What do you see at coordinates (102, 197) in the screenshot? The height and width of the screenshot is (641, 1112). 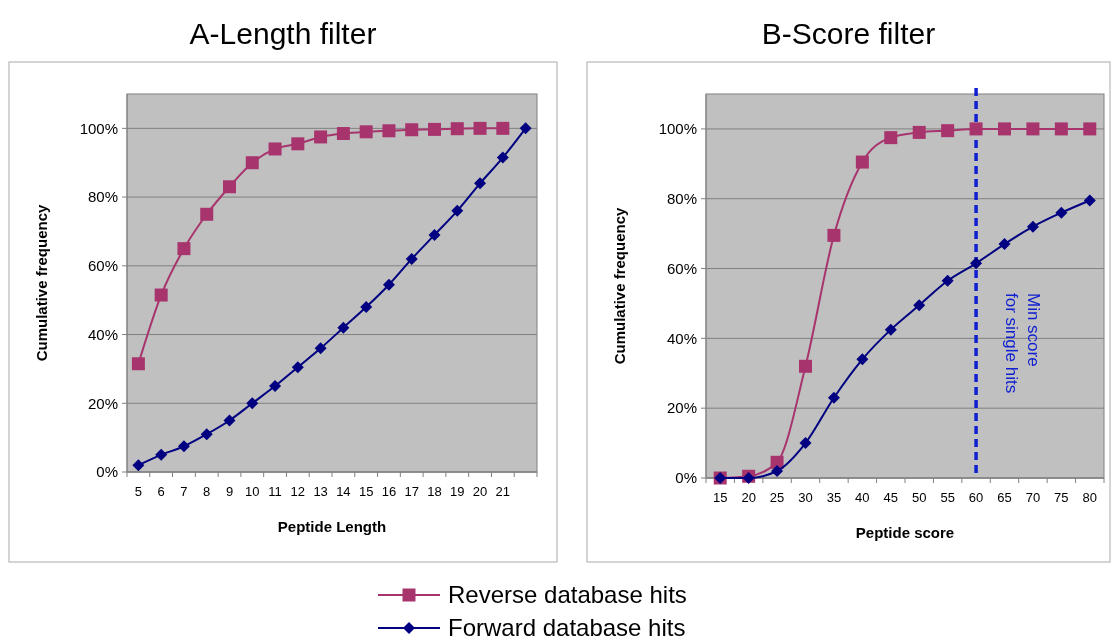 I see `y-tick-label: 80%` at bounding box center [102, 197].